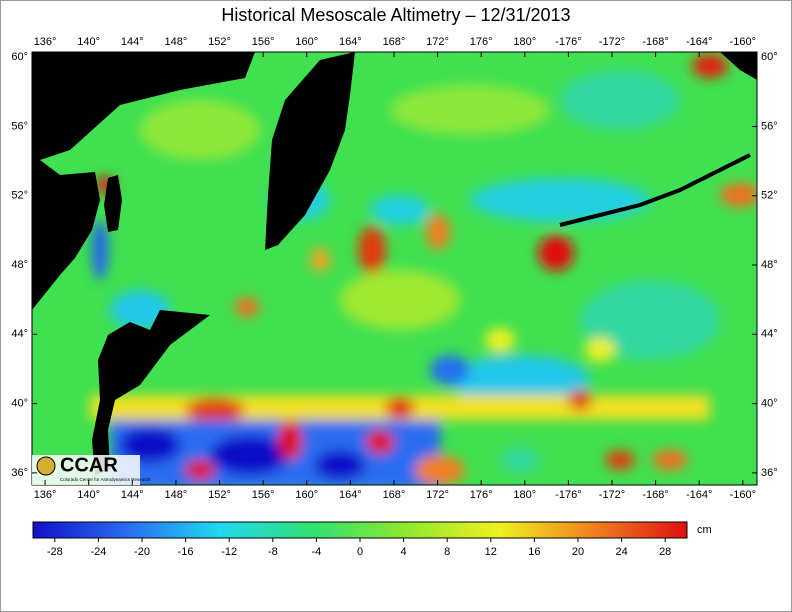 The width and height of the screenshot is (792, 612). Describe the element at coordinates (655, 42) in the screenshot. I see `lon-label-top: -168°` at that location.